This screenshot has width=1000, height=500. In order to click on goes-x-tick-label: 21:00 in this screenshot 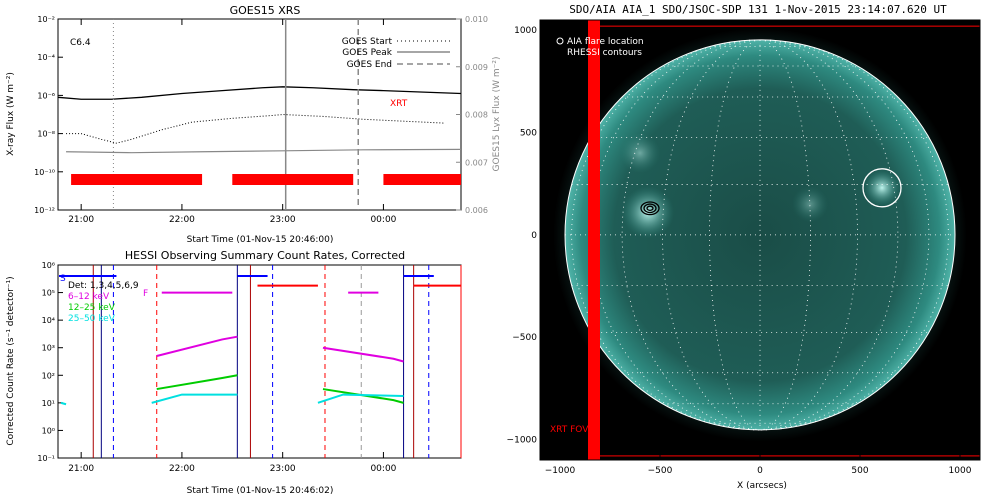, I will do `click(81, 220)`.